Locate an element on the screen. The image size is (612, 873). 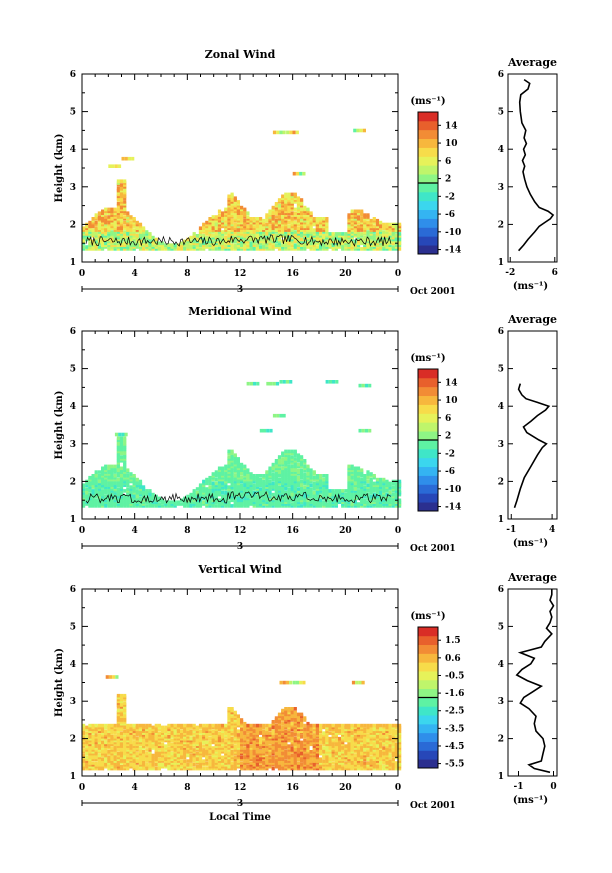
date-day-label: 3 is located at coordinates (240, 547).